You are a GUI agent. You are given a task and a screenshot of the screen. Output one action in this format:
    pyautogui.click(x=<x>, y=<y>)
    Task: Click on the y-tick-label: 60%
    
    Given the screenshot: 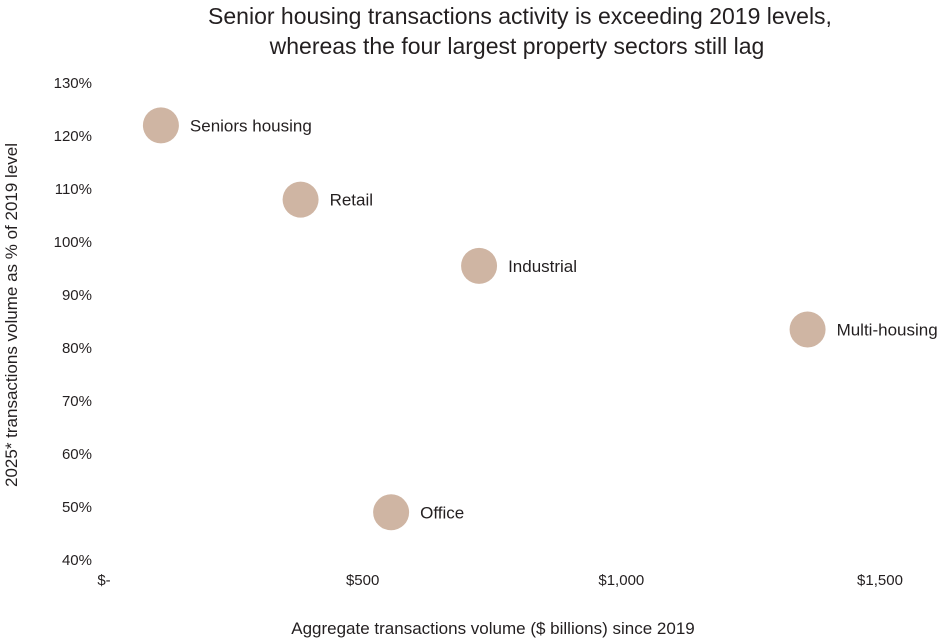 What is the action you would take?
    pyautogui.click(x=77, y=454)
    